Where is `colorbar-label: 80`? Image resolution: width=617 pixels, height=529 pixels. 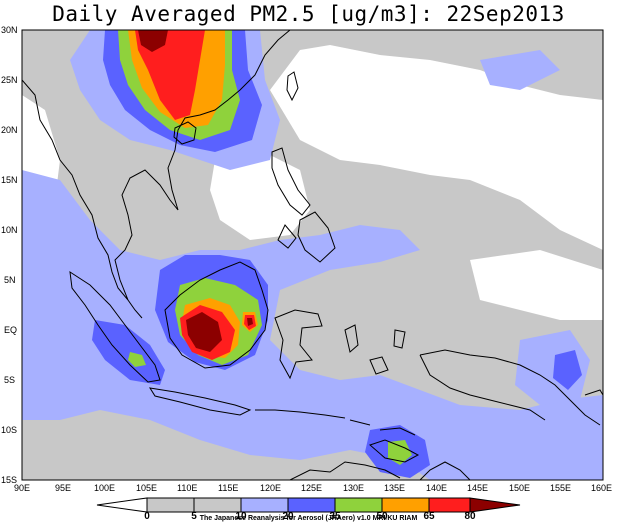
colorbar-label: 80 is located at coordinates (470, 516).